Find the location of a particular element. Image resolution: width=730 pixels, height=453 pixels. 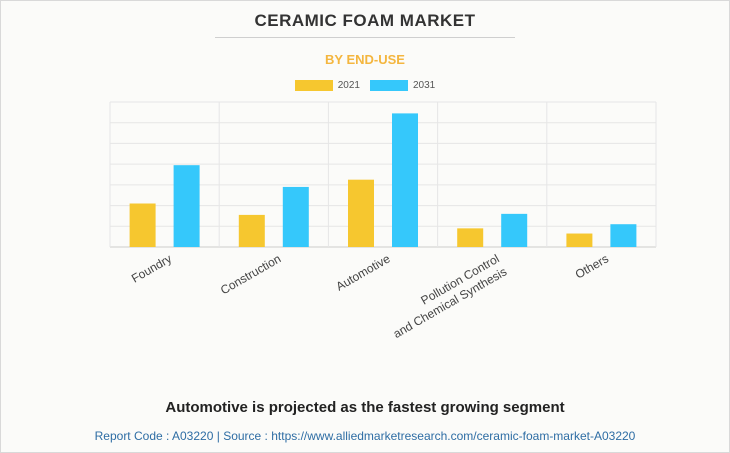

legend-swatch-2031 is located at coordinates (389, 85).